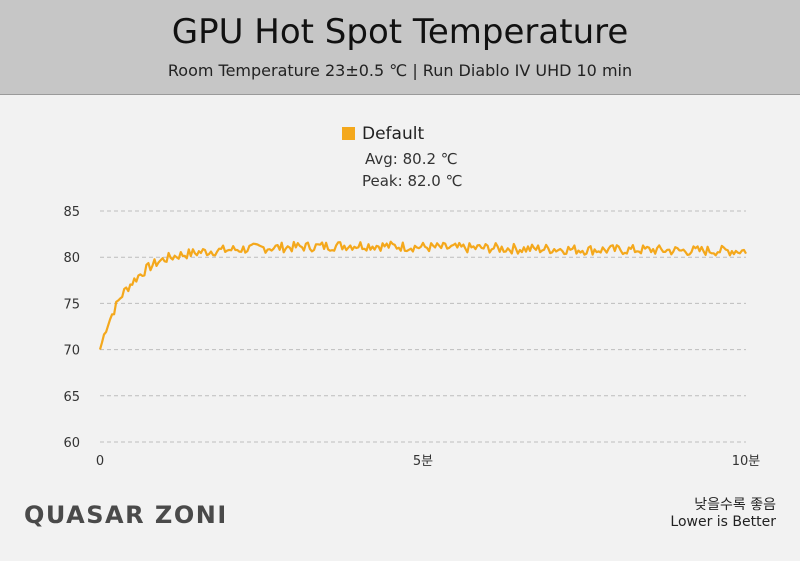 This screenshot has height=561, width=800. I want to click on y-tick-label-60: 60, so click(71, 443).